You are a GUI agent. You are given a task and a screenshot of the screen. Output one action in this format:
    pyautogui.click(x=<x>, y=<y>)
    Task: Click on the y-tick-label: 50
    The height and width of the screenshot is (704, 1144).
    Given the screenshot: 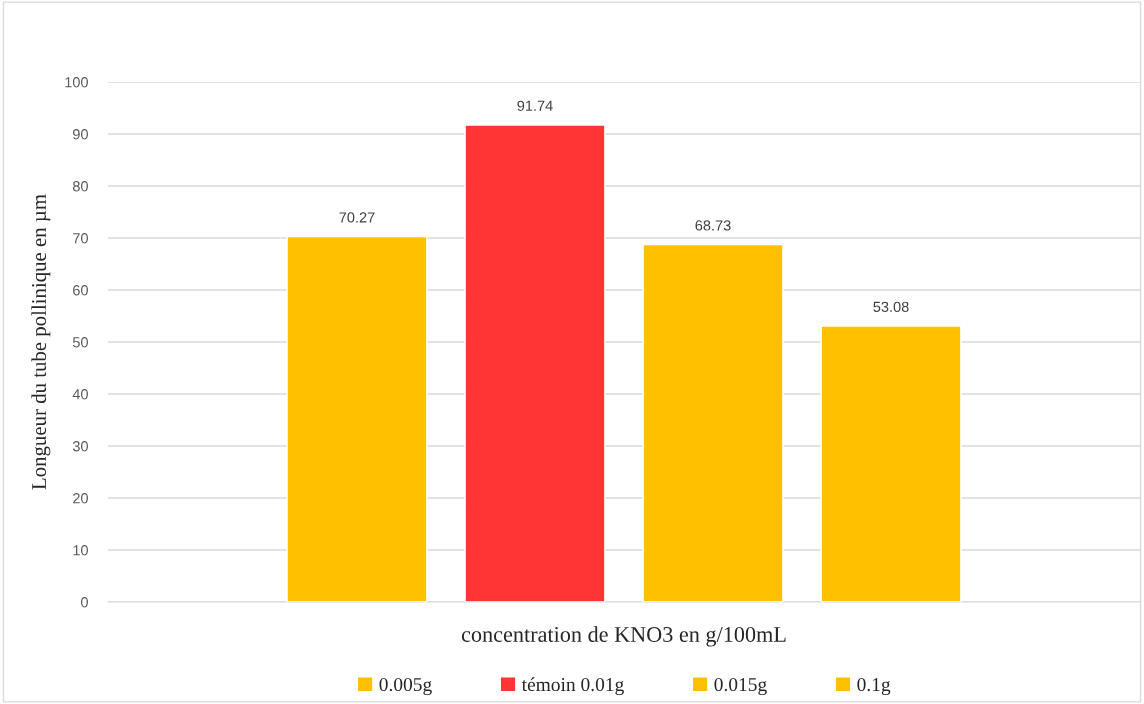 What is the action you would take?
    pyautogui.click(x=80, y=342)
    